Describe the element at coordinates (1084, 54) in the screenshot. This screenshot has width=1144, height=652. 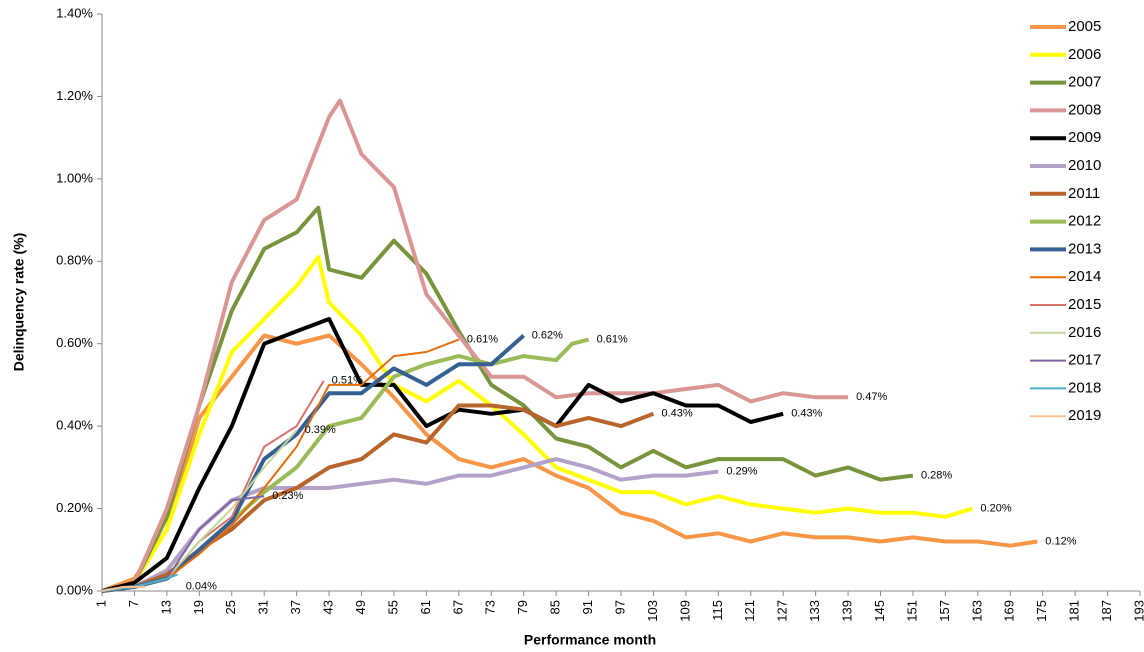
I see `legend-label: 2006` at that location.